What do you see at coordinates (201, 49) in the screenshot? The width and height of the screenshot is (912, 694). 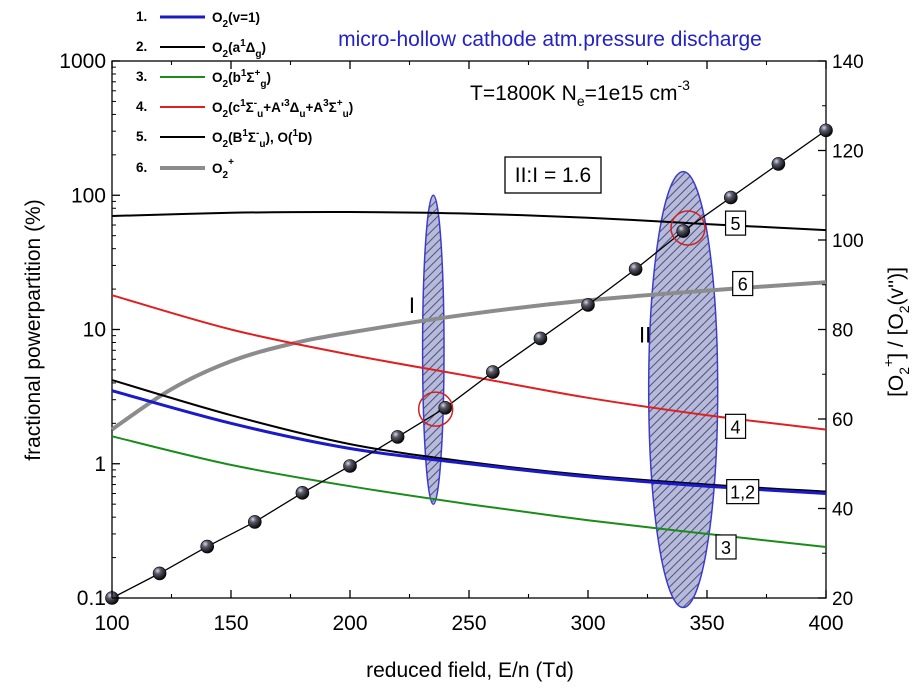 I see `legend-item-2: 2. O2(a1Δg)` at bounding box center [201, 49].